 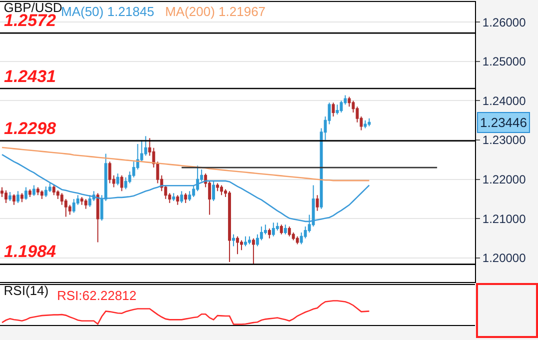 I want to click on y-tick-label: 1.20000, so click(x=504, y=258).